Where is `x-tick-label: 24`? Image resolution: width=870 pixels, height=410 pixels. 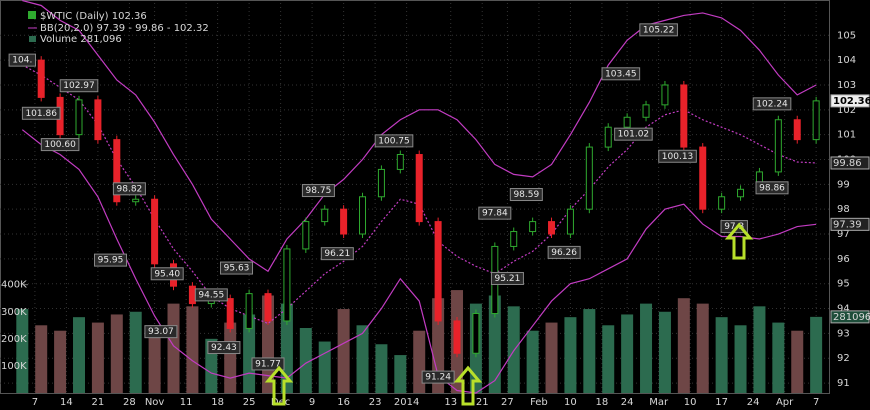 x-tick-label: 24 is located at coordinates (627, 402).